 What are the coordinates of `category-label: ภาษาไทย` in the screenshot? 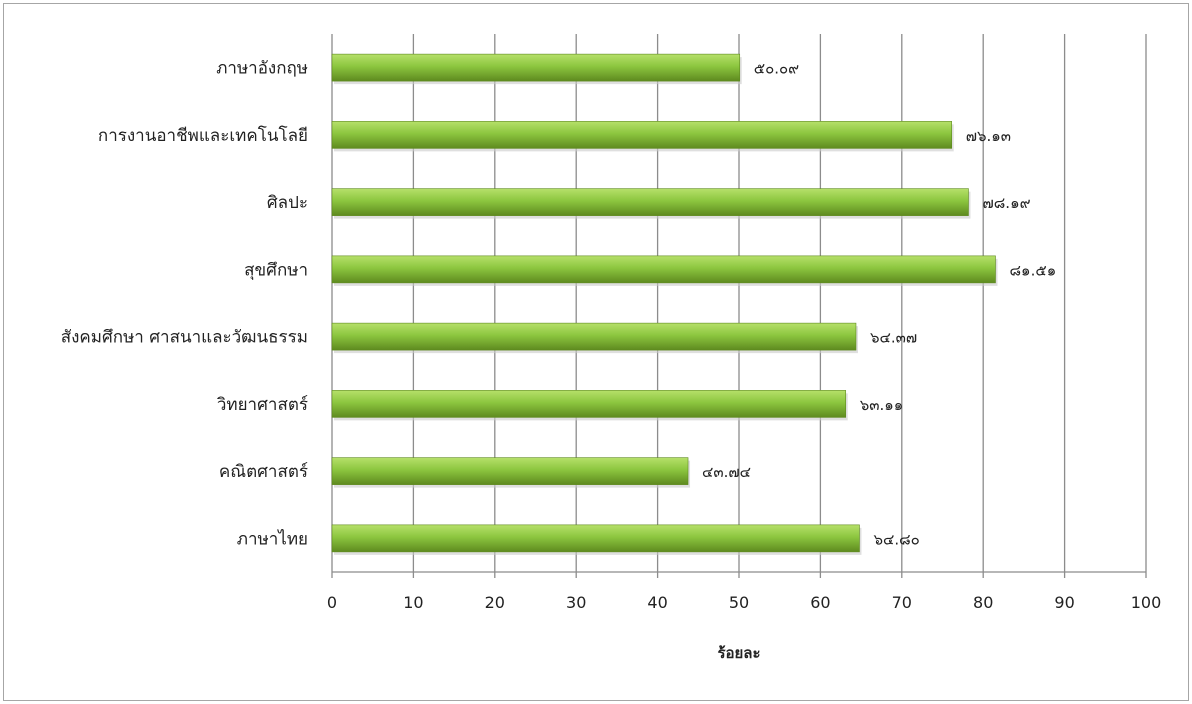 It's located at (272, 538).